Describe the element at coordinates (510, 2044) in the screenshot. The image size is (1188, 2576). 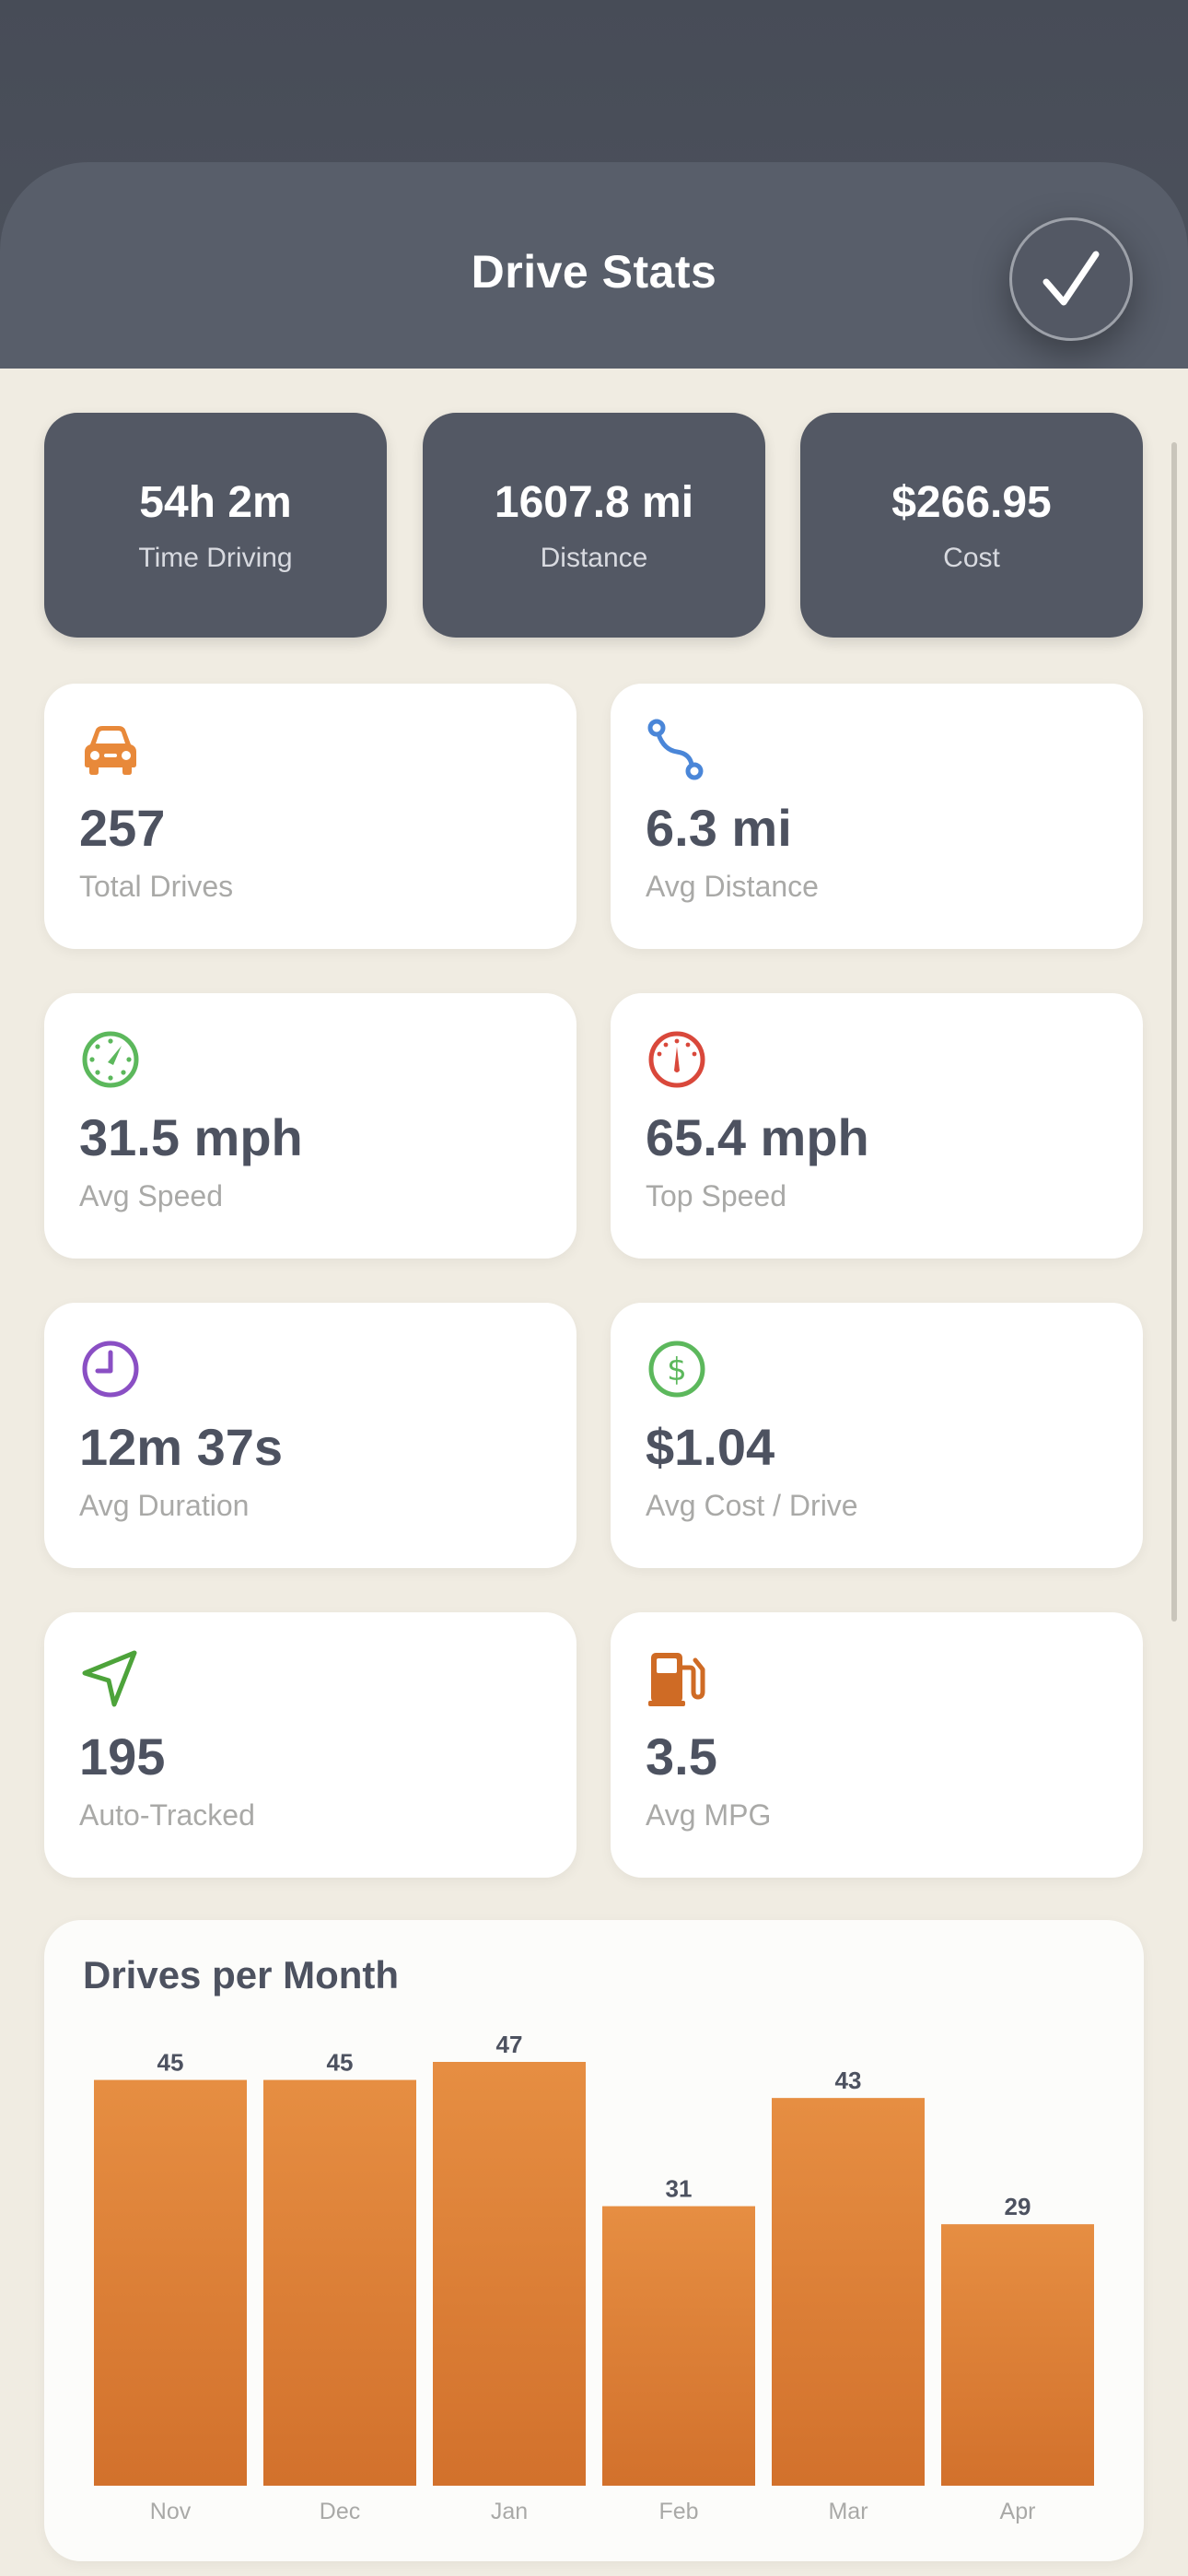
I see `bar-value-label: 47` at that location.